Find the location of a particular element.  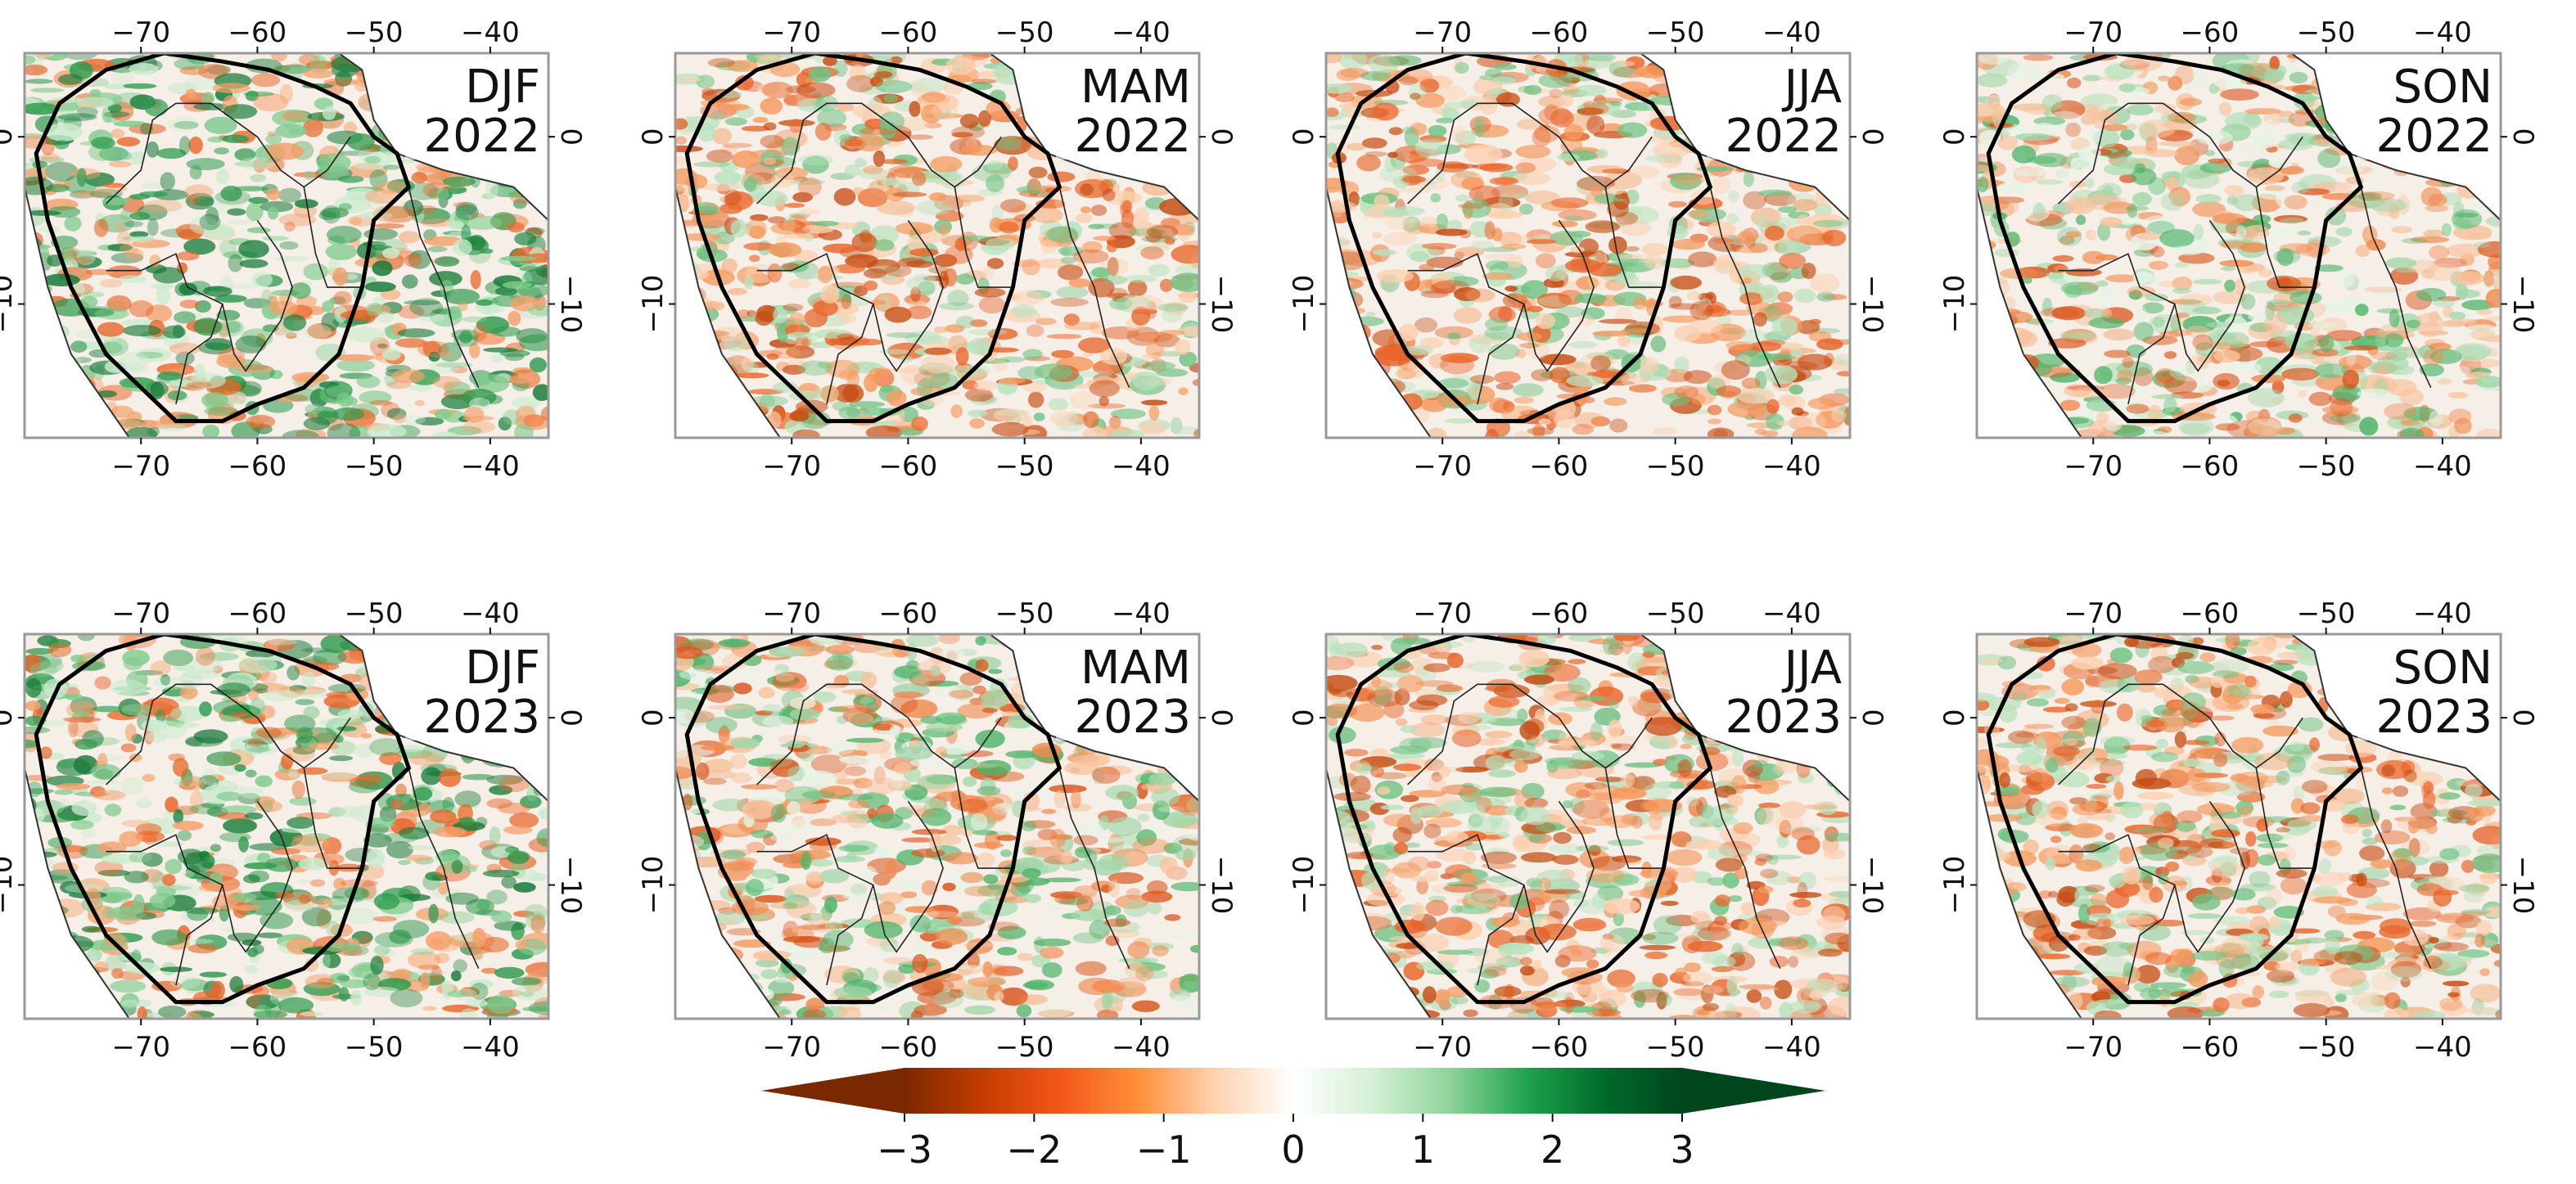

colorbar-gradient is located at coordinates (1293, 1091).